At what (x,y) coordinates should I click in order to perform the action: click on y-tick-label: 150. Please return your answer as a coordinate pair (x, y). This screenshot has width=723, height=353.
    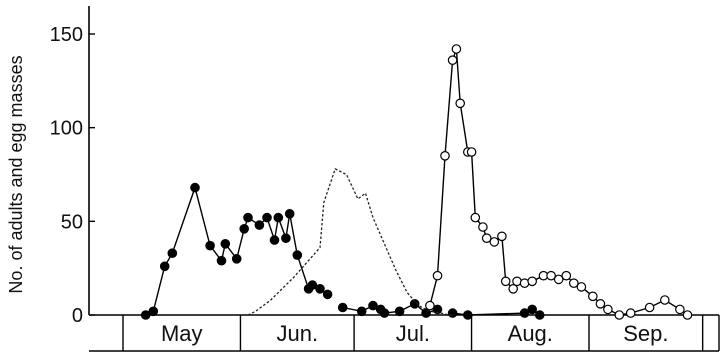
    Looking at the image, I should click on (66, 35).